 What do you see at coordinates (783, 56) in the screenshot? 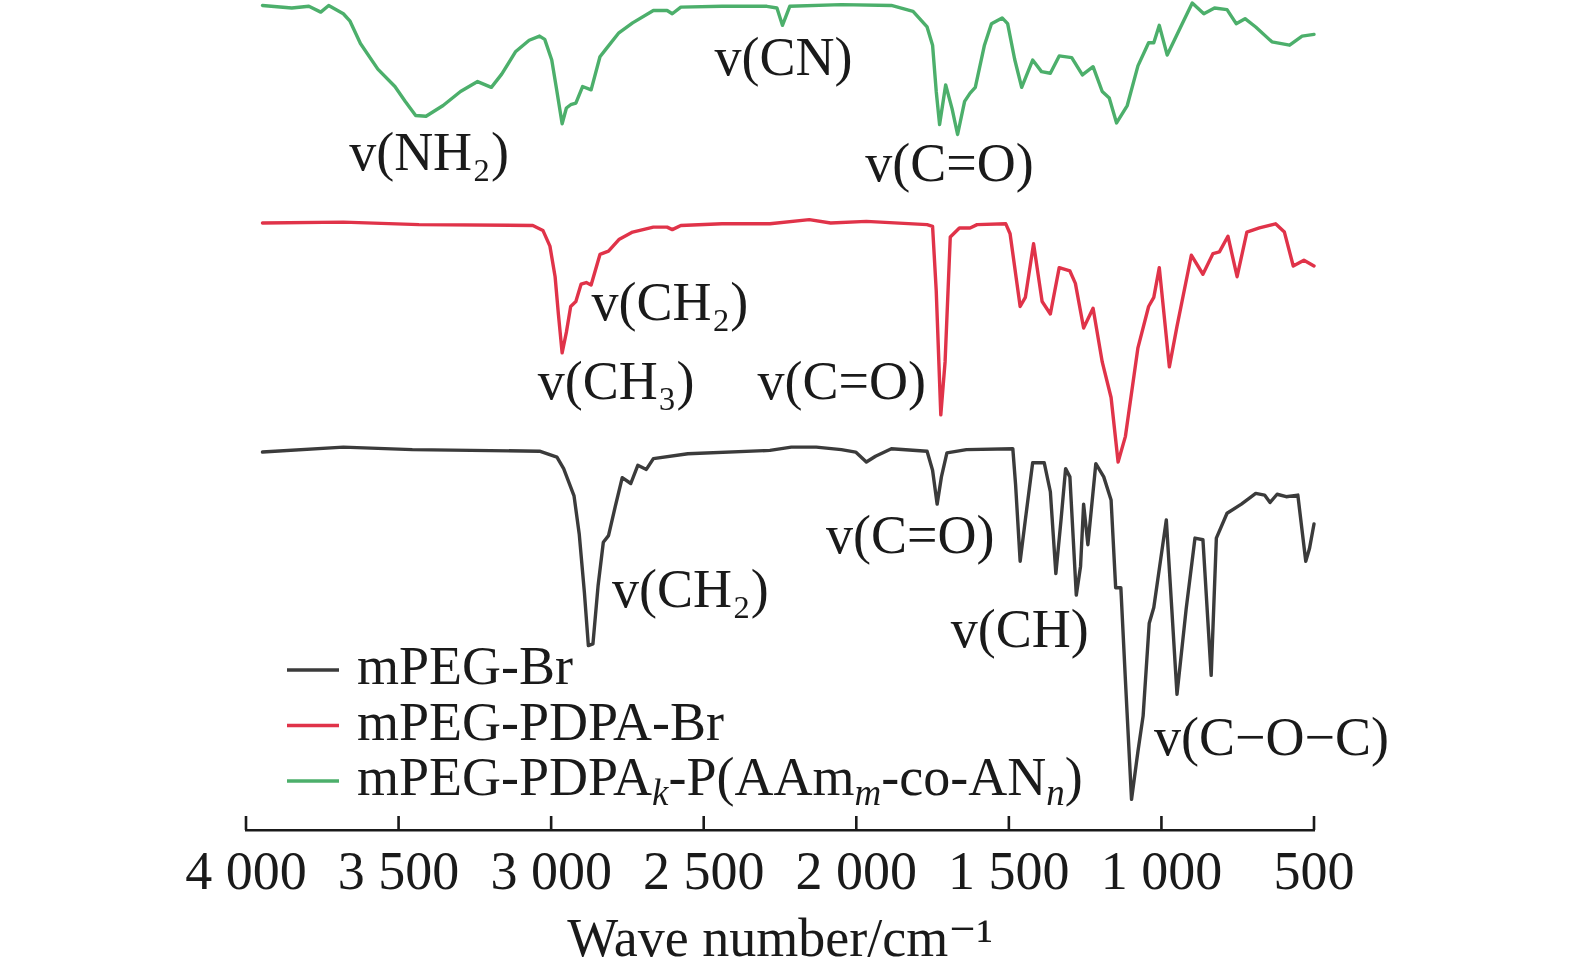
I see `annotation: v(CN)` at bounding box center [783, 56].